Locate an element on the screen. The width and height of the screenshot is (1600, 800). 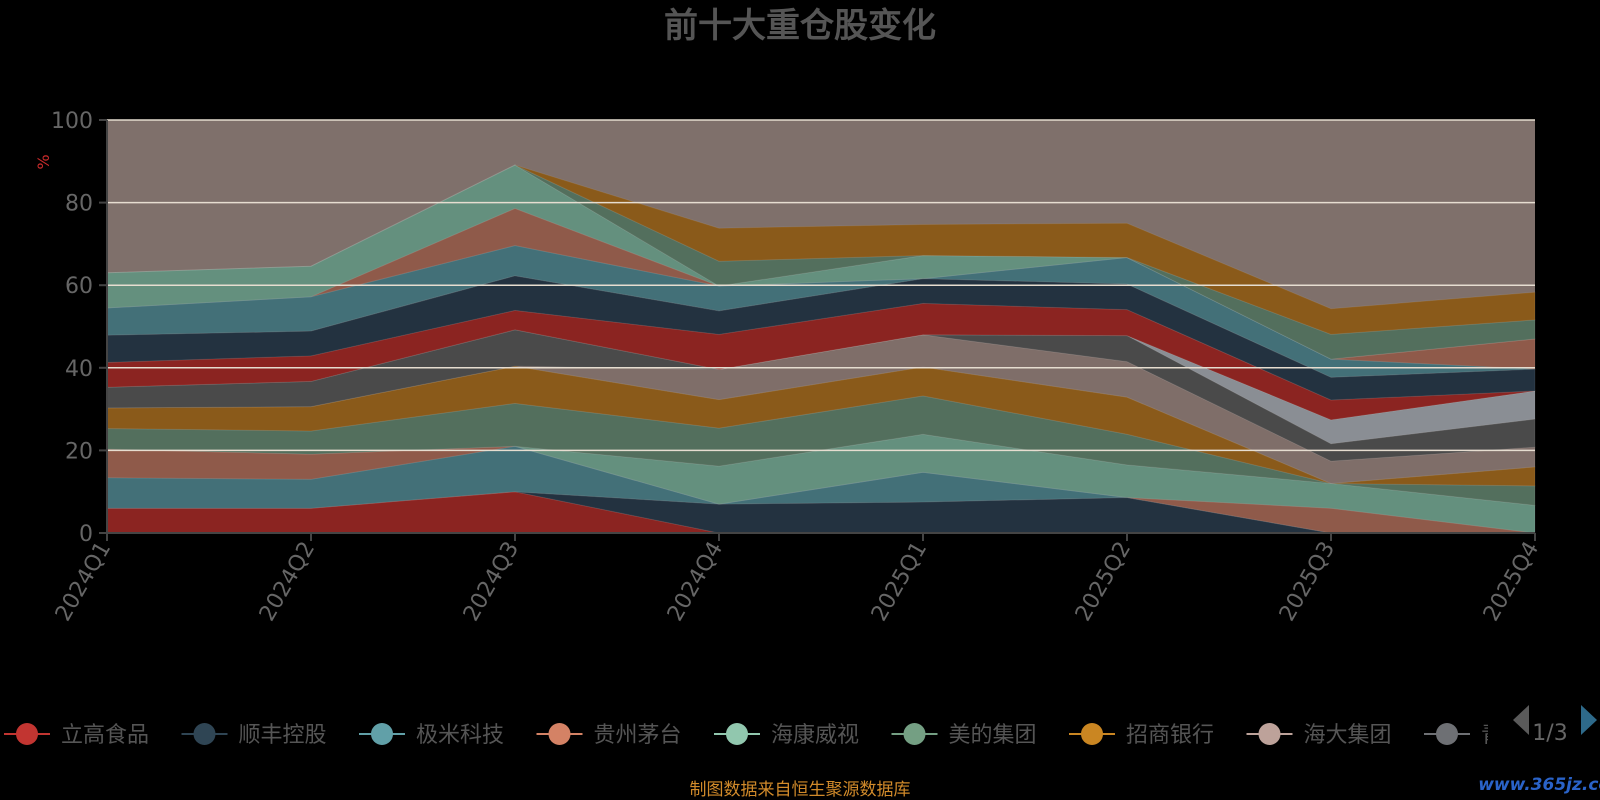
legend-item: 海大集团 is located at coordinates (1319, 735).